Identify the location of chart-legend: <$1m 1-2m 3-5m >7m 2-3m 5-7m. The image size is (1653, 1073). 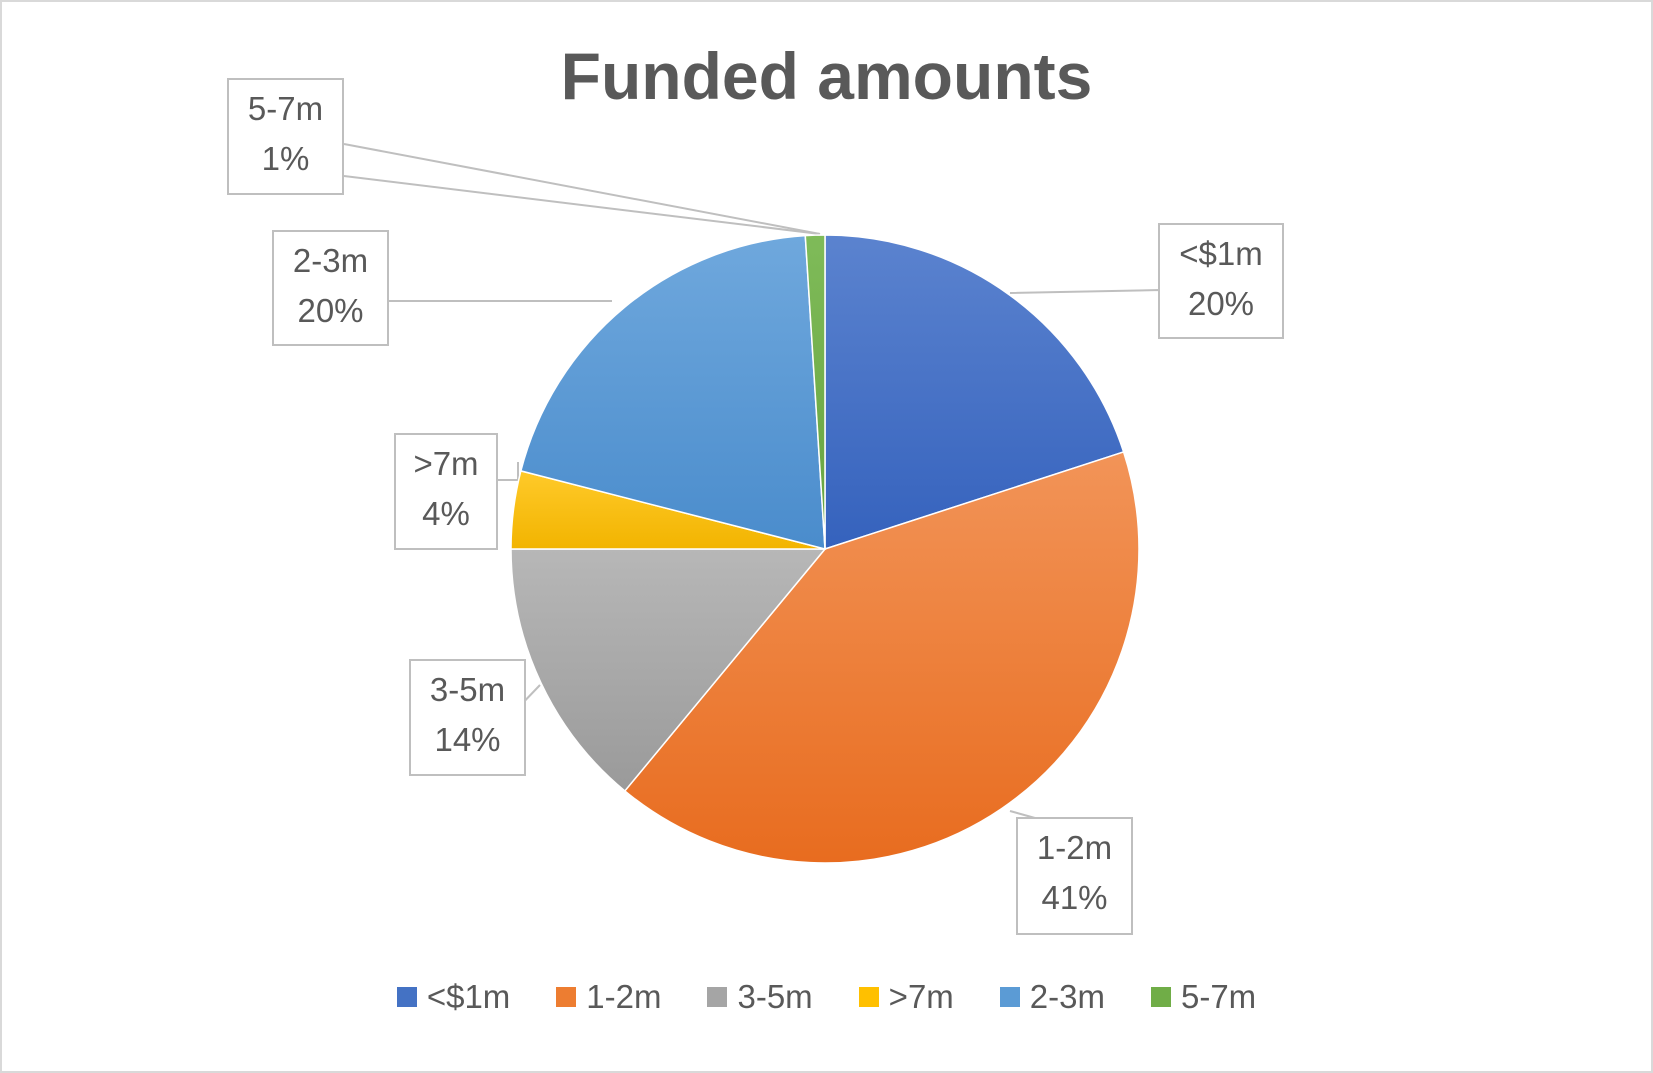
(826, 997).